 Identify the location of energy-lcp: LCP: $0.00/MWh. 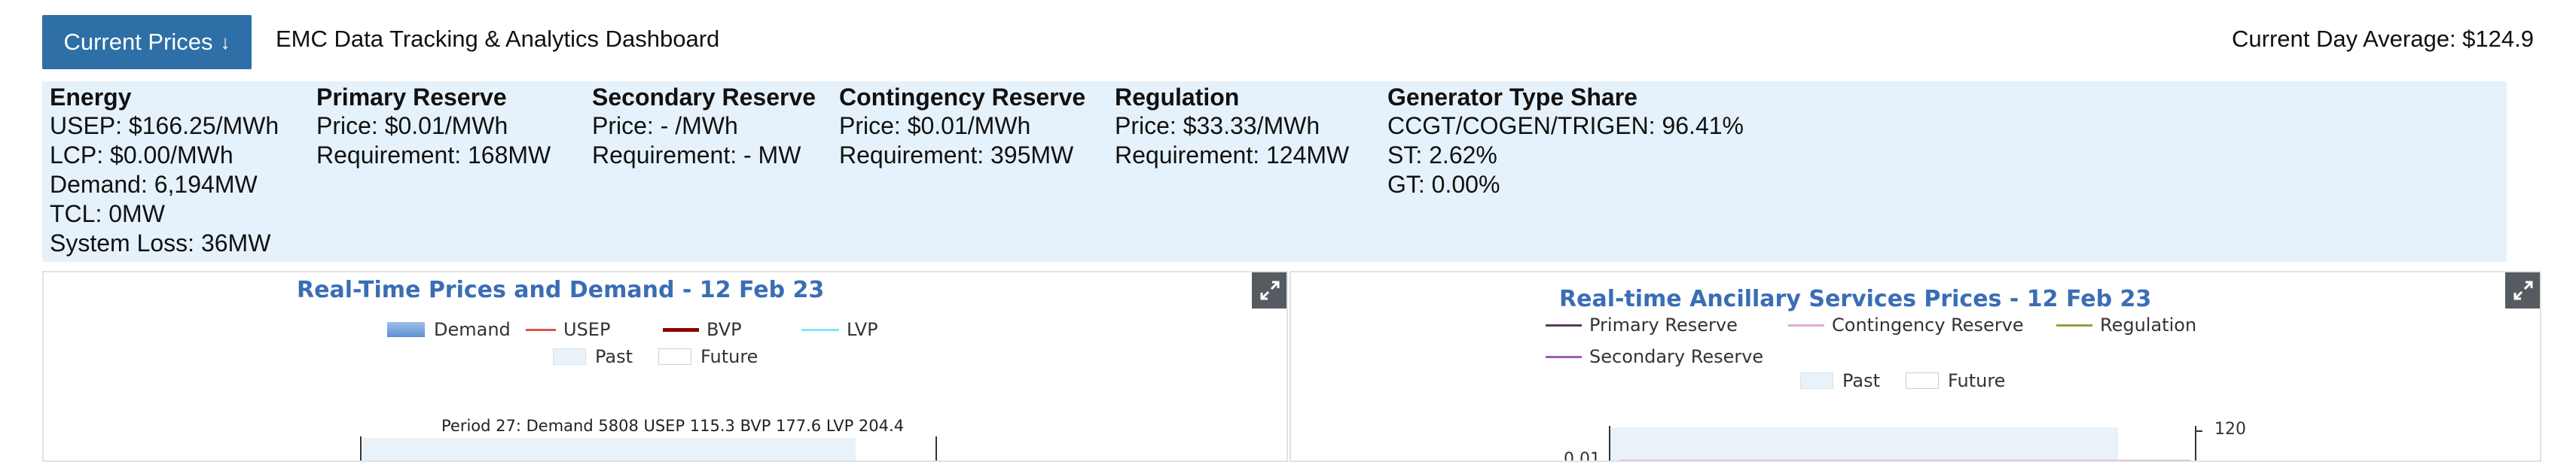
(141, 155).